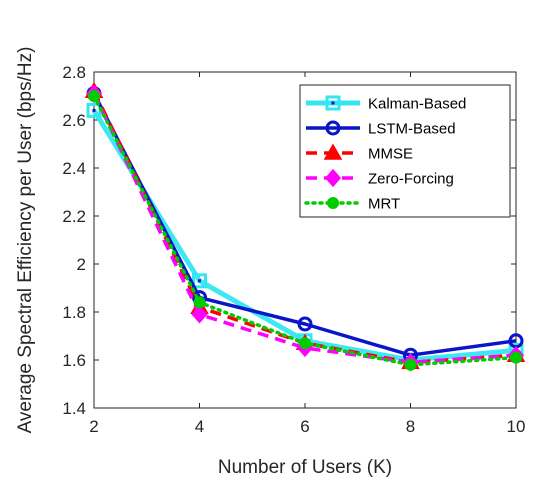 The image size is (550, 493). Describe the element at coordinates (199, 314) in the screenshot. I see `data-point-zero-forcing` at that location.